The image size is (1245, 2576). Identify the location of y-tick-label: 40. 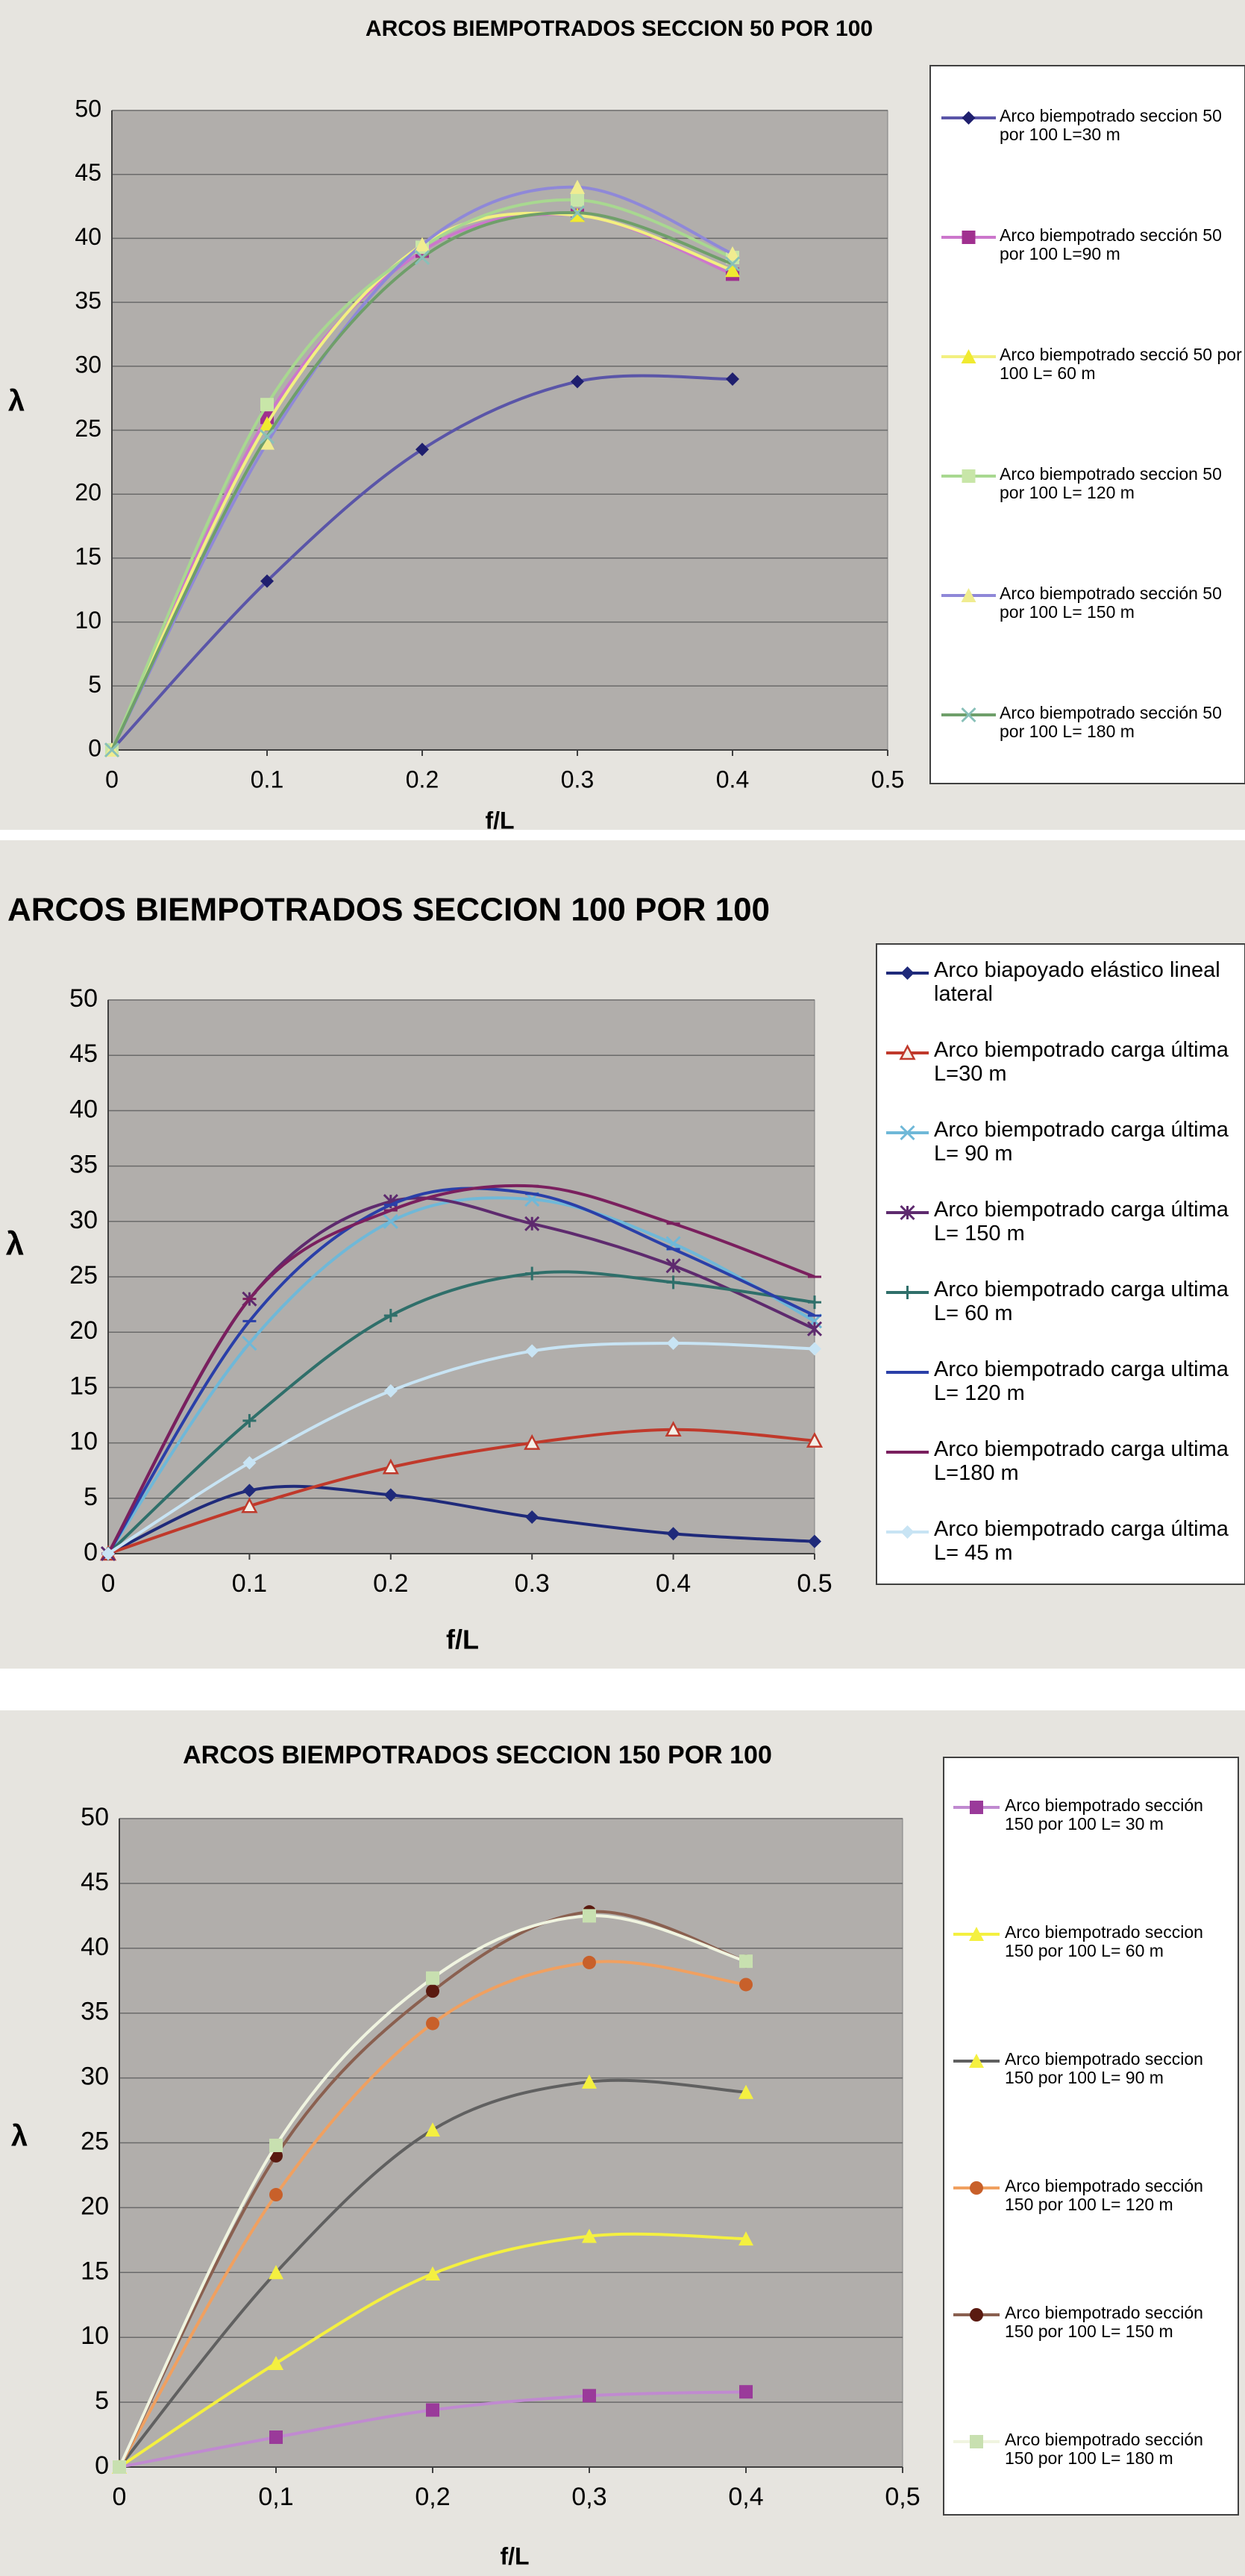
(88, 236).